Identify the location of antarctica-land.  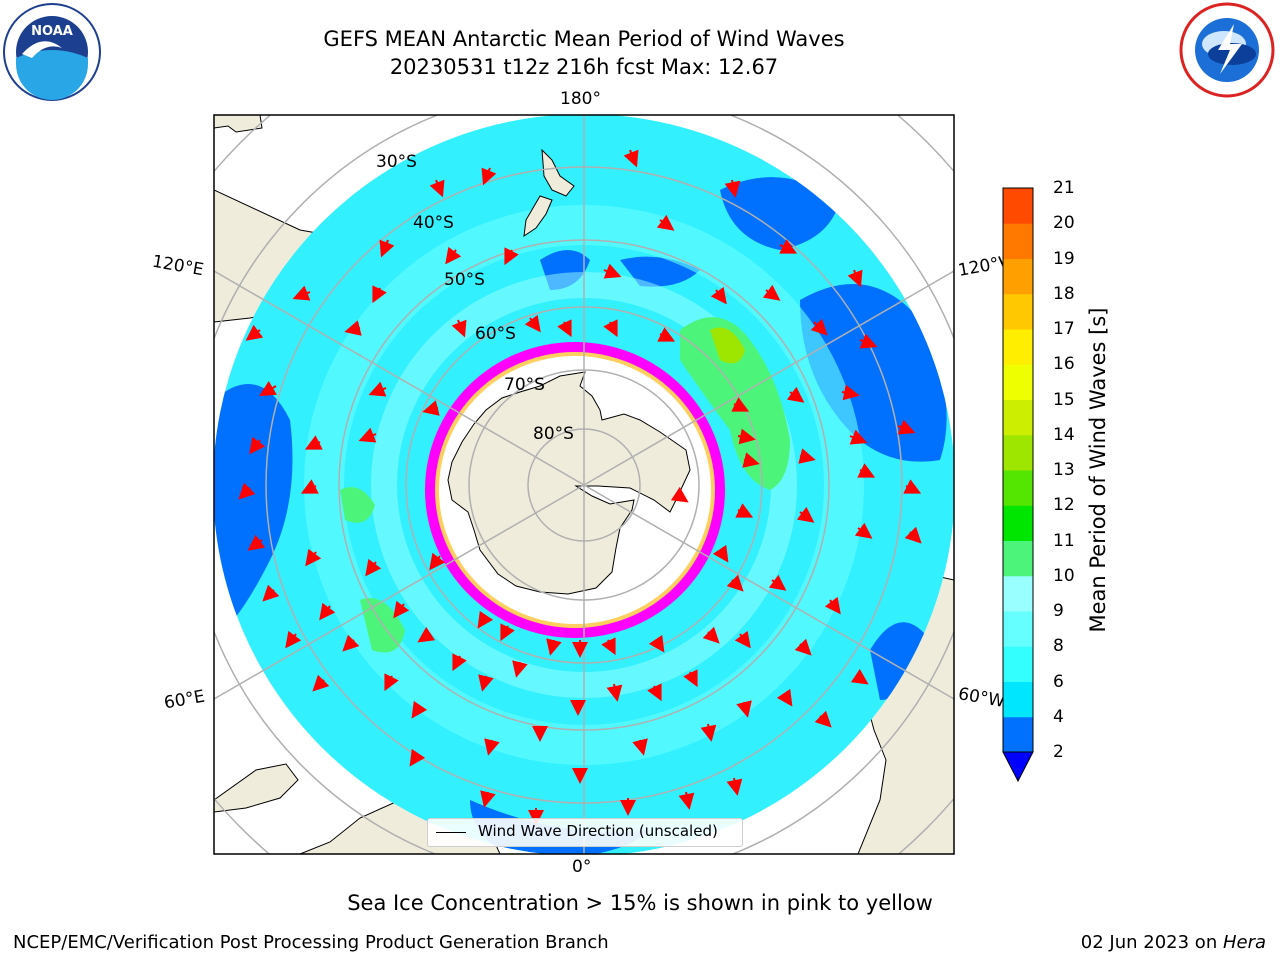
(569, 483).